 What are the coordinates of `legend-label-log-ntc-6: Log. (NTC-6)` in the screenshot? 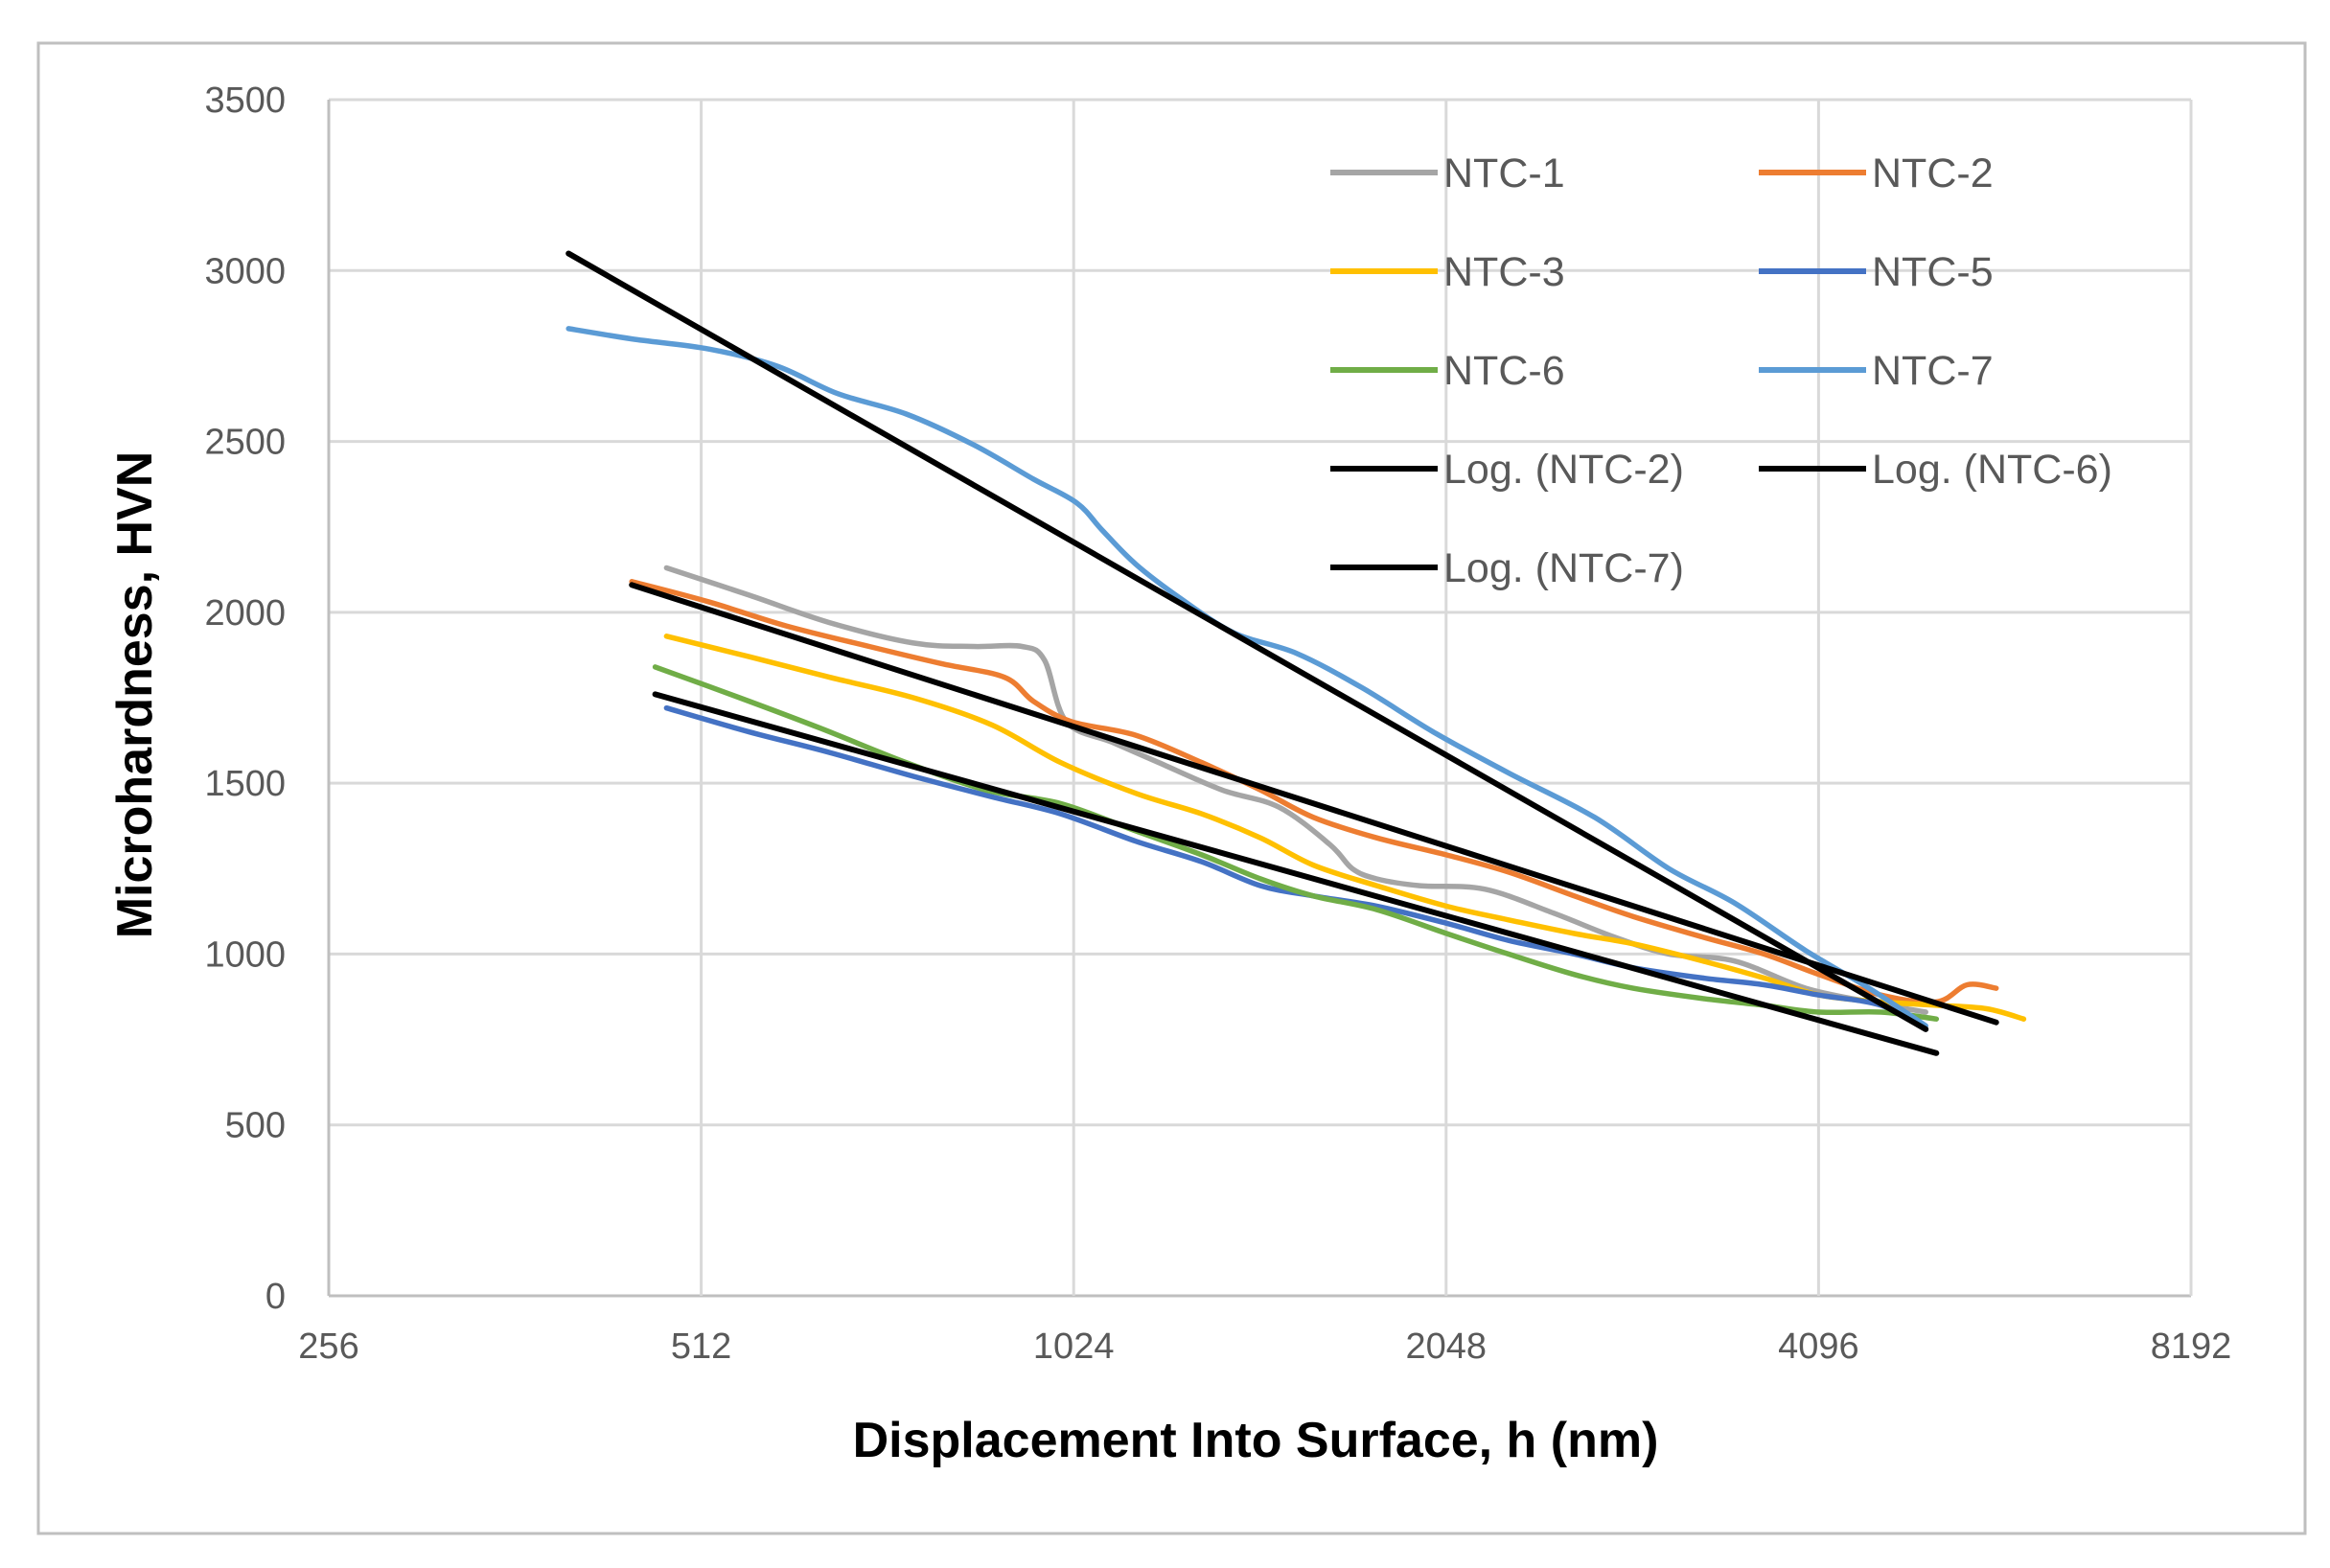 It's located at (1992, 470).